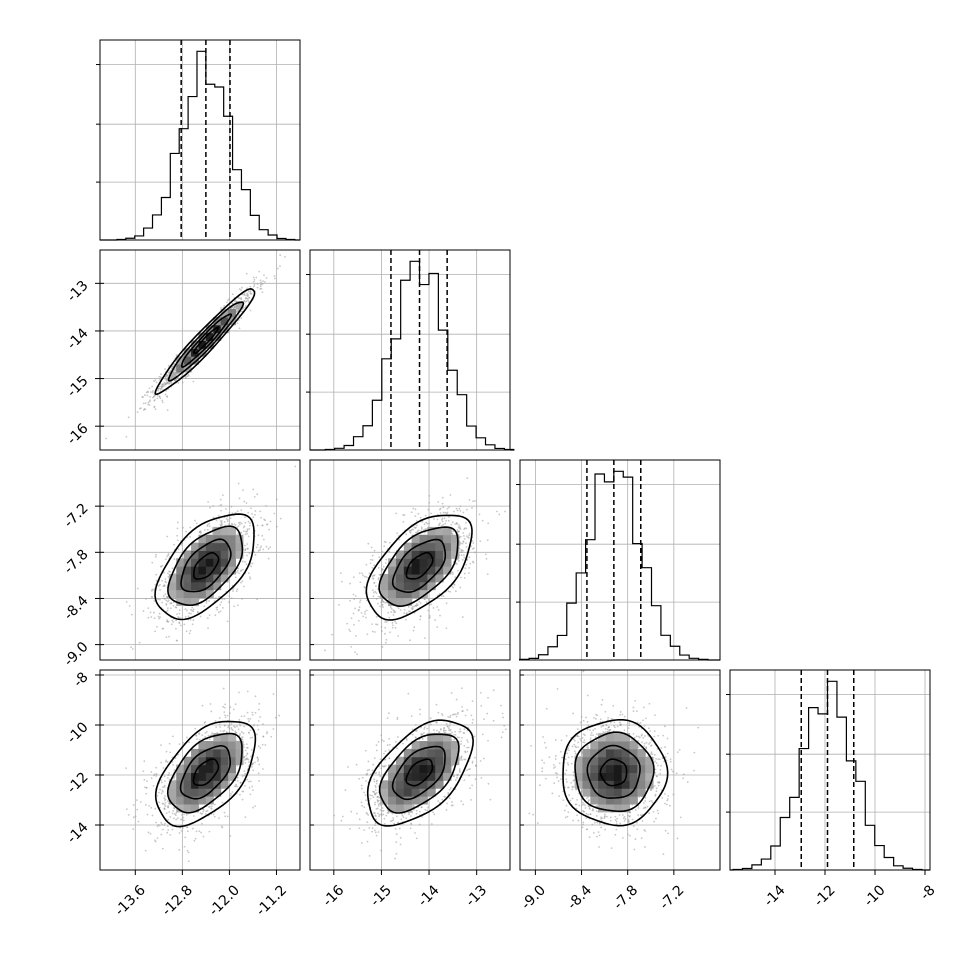 The image size is (970, 970). Describe the element at coordinates (420, 566) in the screenshot. I see `density-cells` at that location.